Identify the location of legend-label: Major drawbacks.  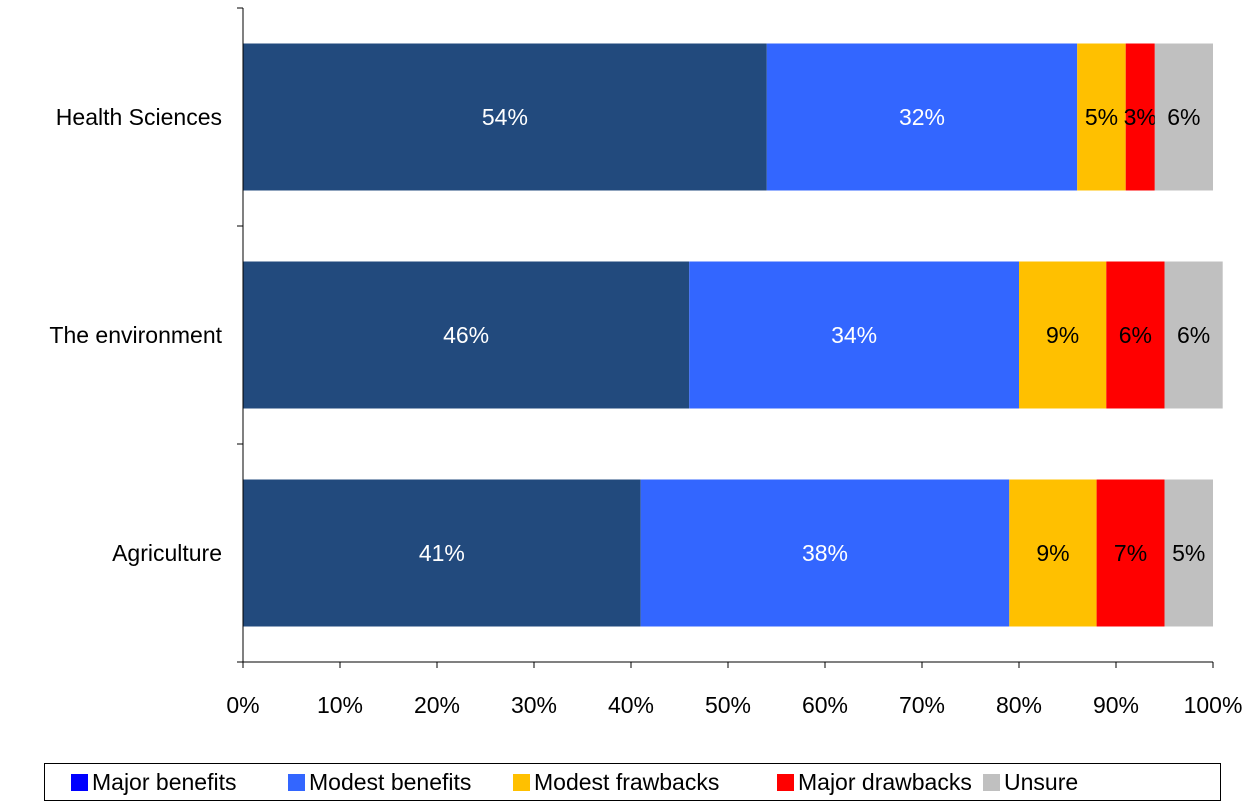
(885, 781).